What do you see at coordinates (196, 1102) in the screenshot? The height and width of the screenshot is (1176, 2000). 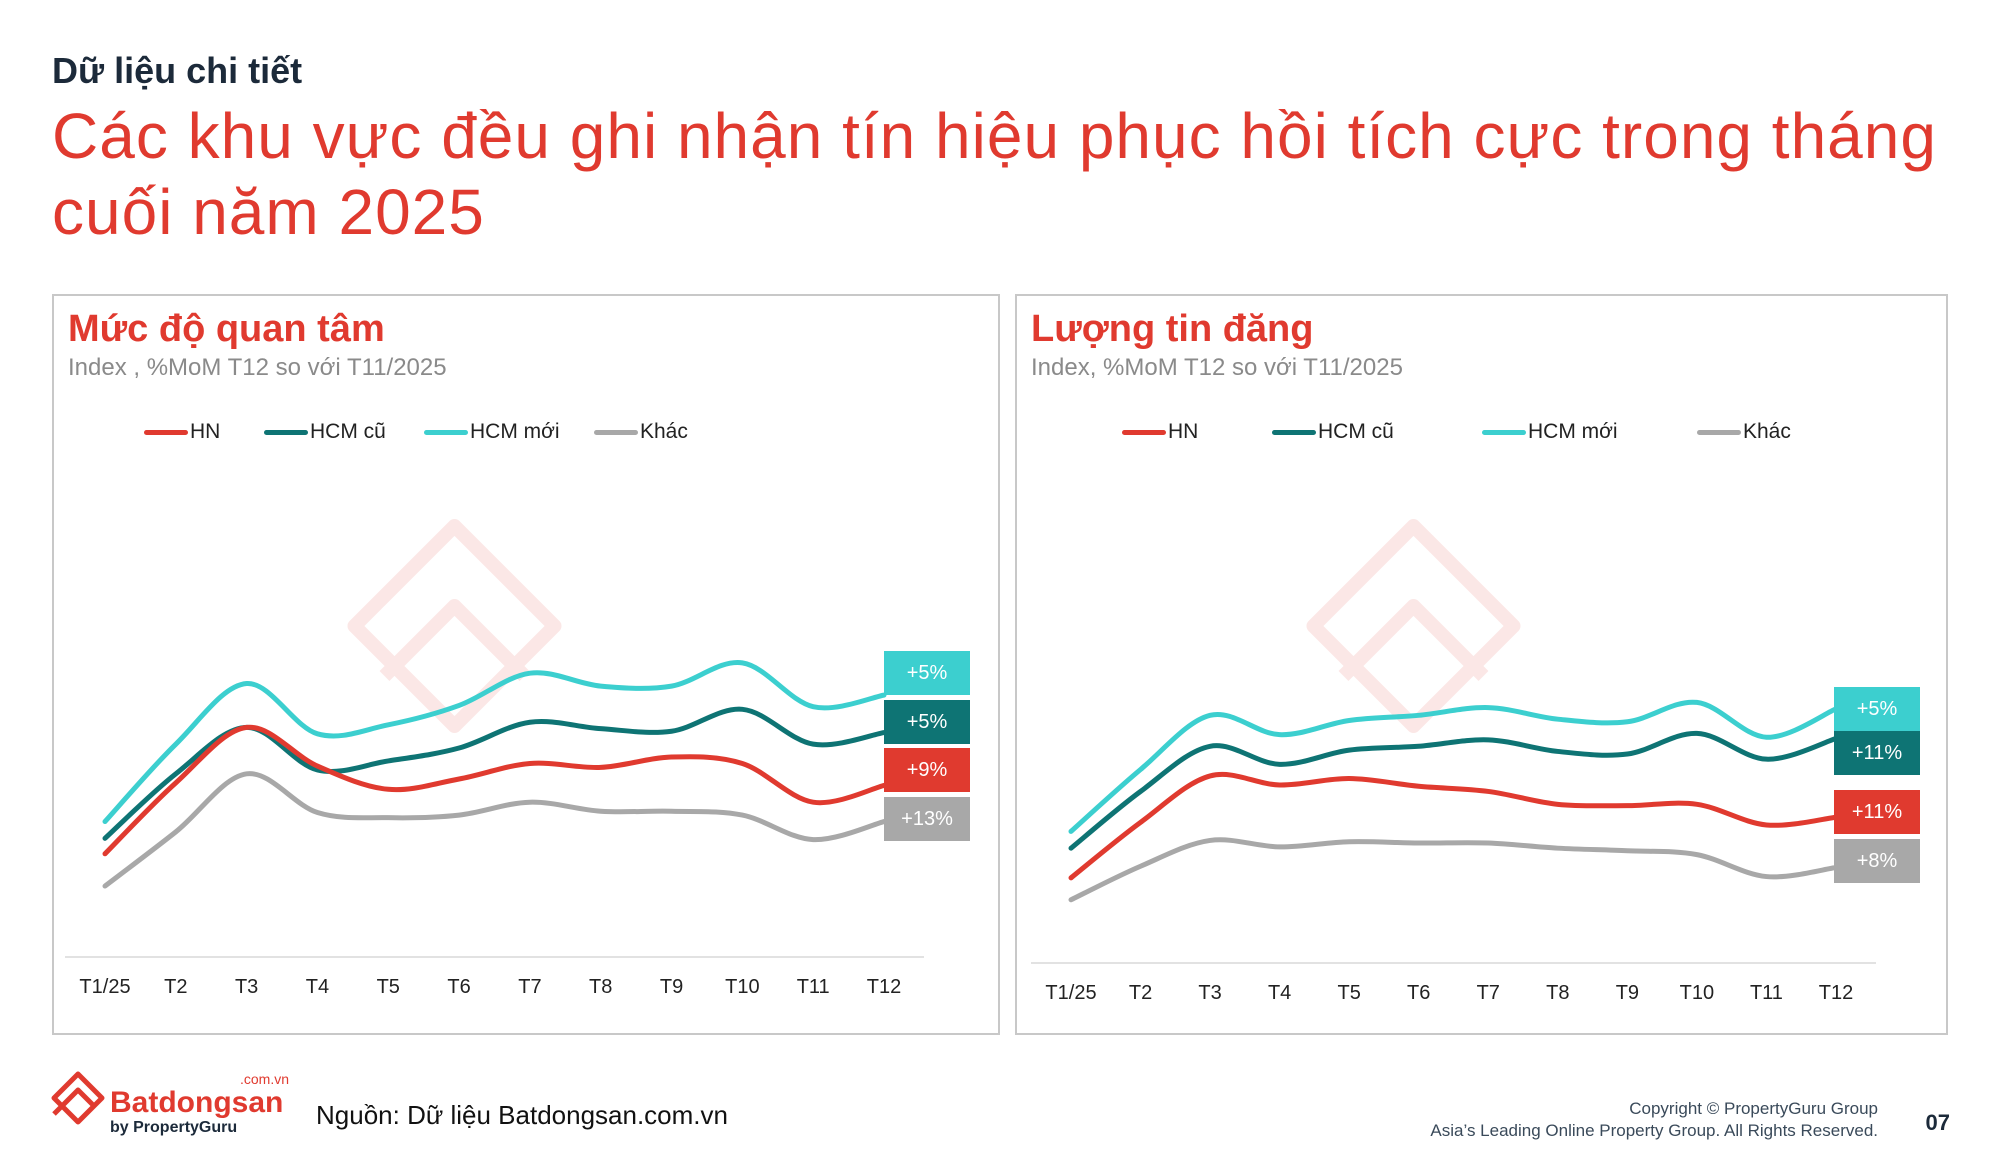 I see `svg-text: Batdongsan` at bounding box center [196, 1102].